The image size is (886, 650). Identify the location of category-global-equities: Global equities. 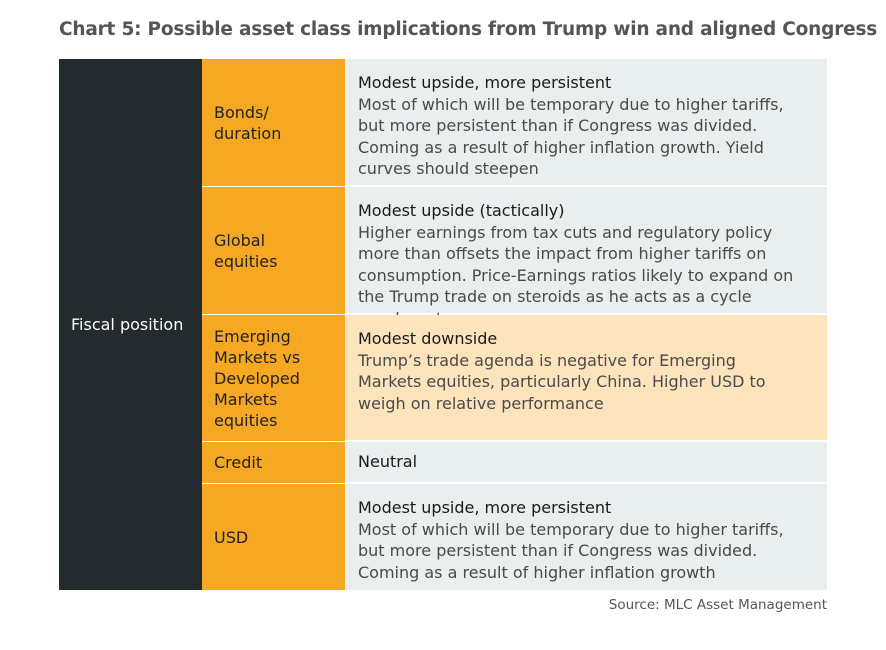
(273, 251).